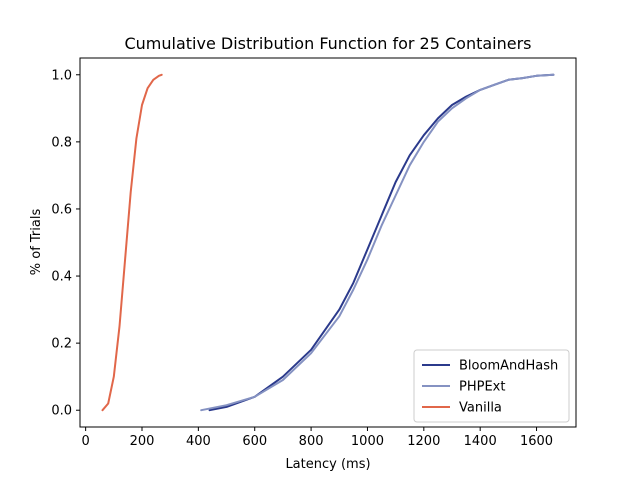 The image size is (640, 484). What do you see at coordinates (367, 441) in the screenshot?
I see `x-tick-label: 1000` at bounding box center [367, 441].